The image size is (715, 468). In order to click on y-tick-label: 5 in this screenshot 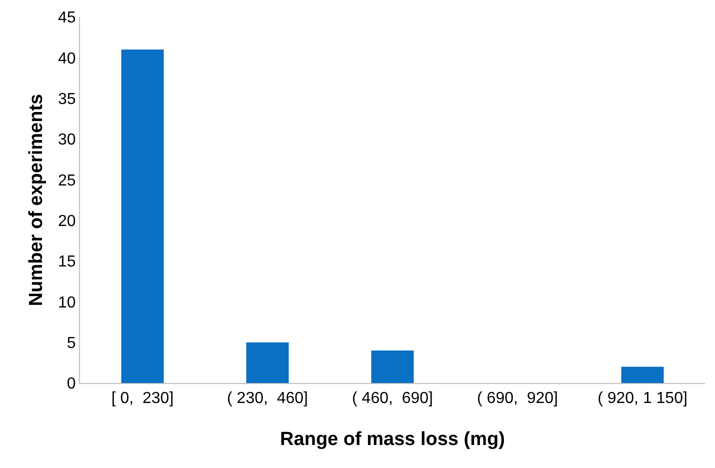, I will do `click(71, 343)`.